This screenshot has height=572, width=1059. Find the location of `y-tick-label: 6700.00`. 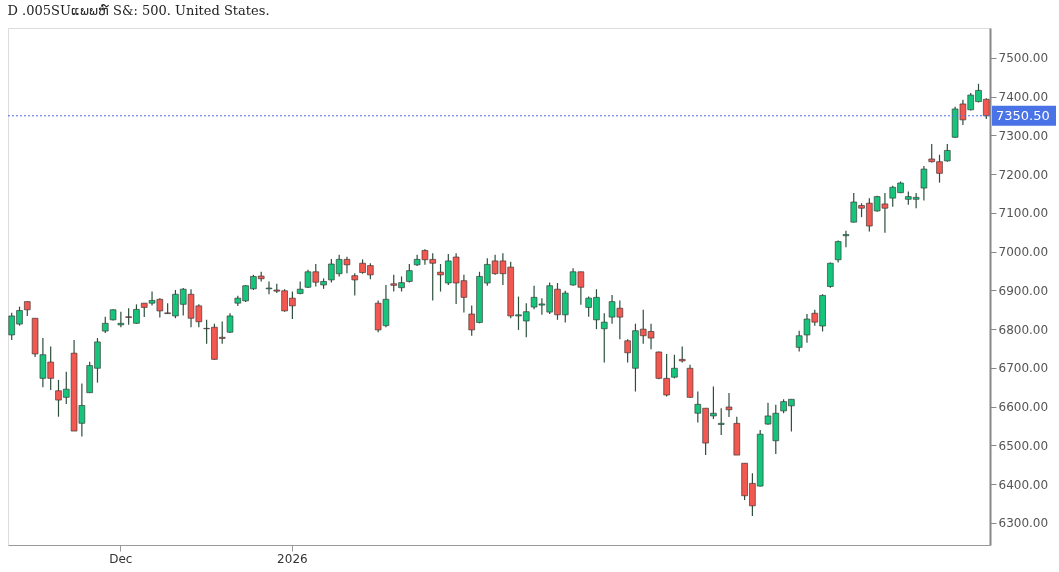

y-tick-label: 6700.00 is located at coordinates (1023, 368).